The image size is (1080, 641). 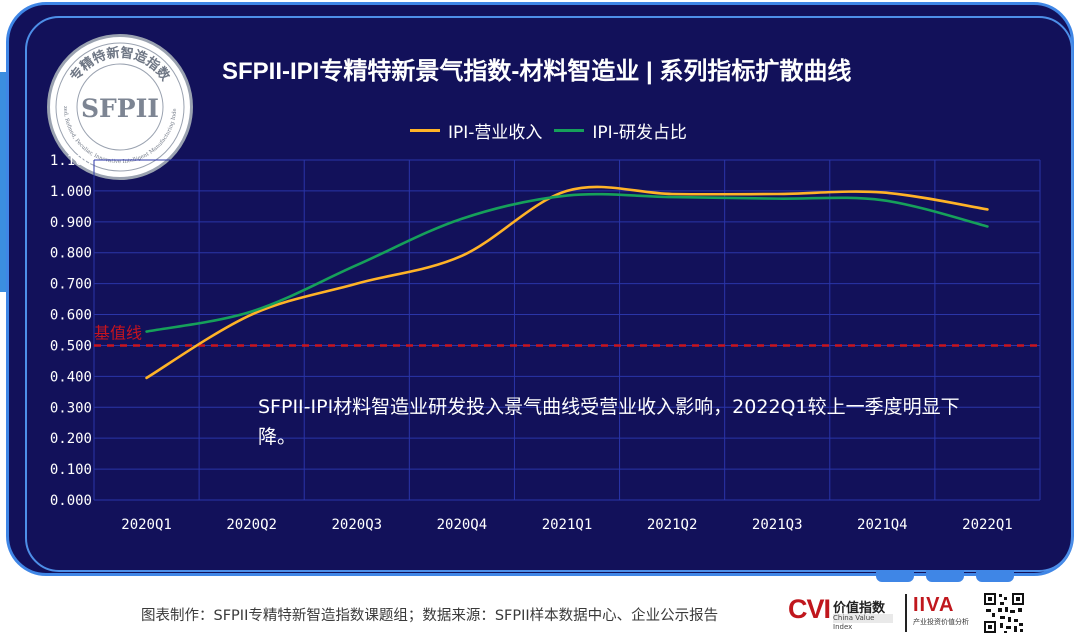 What do you see at coordinates (71, 501) in the screenshot?
I see `y-tick-label: 0.000` at bounding box center [71, 501].